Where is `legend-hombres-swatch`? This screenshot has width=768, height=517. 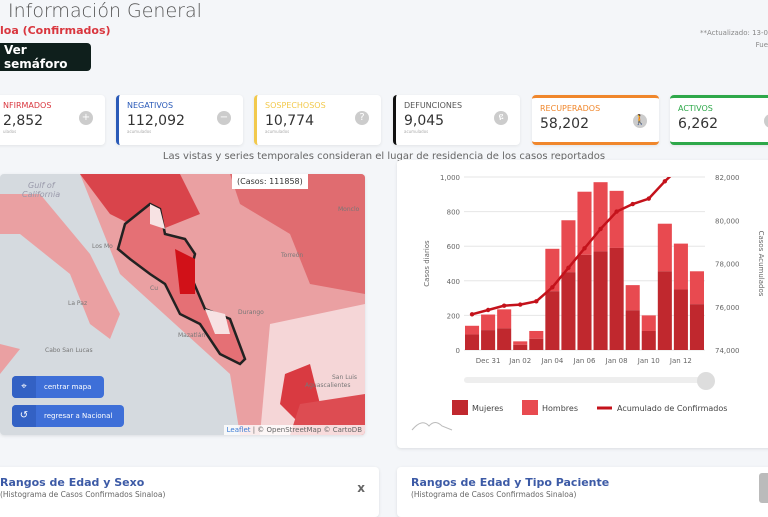
legend-hombres-swatch is located at coordinates (530, 407).